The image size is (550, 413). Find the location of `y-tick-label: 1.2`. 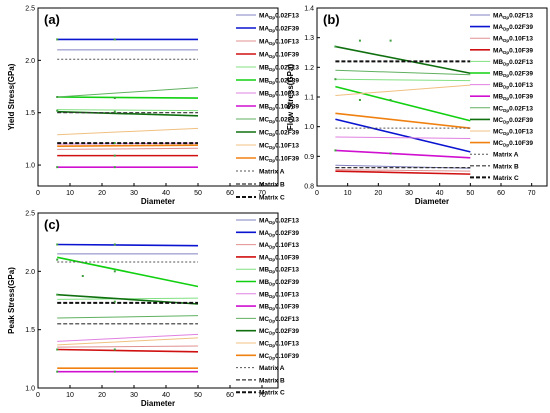

y-tick-label: 1.2 is located at coordinates (309, 68).